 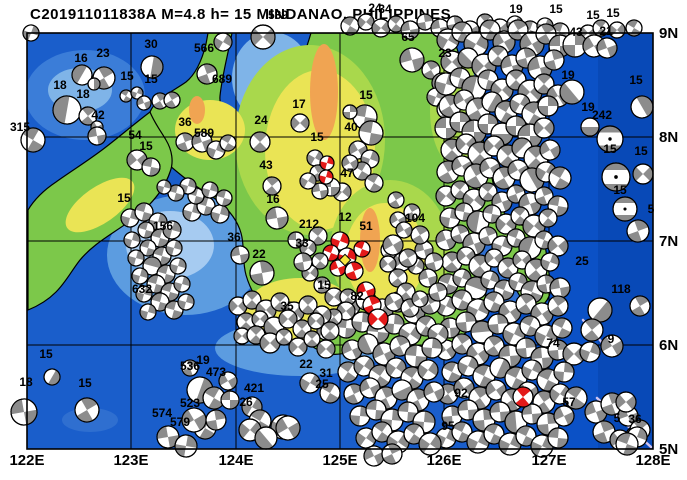 I want to click on depth-label: 51, so click(x=366, y=226).